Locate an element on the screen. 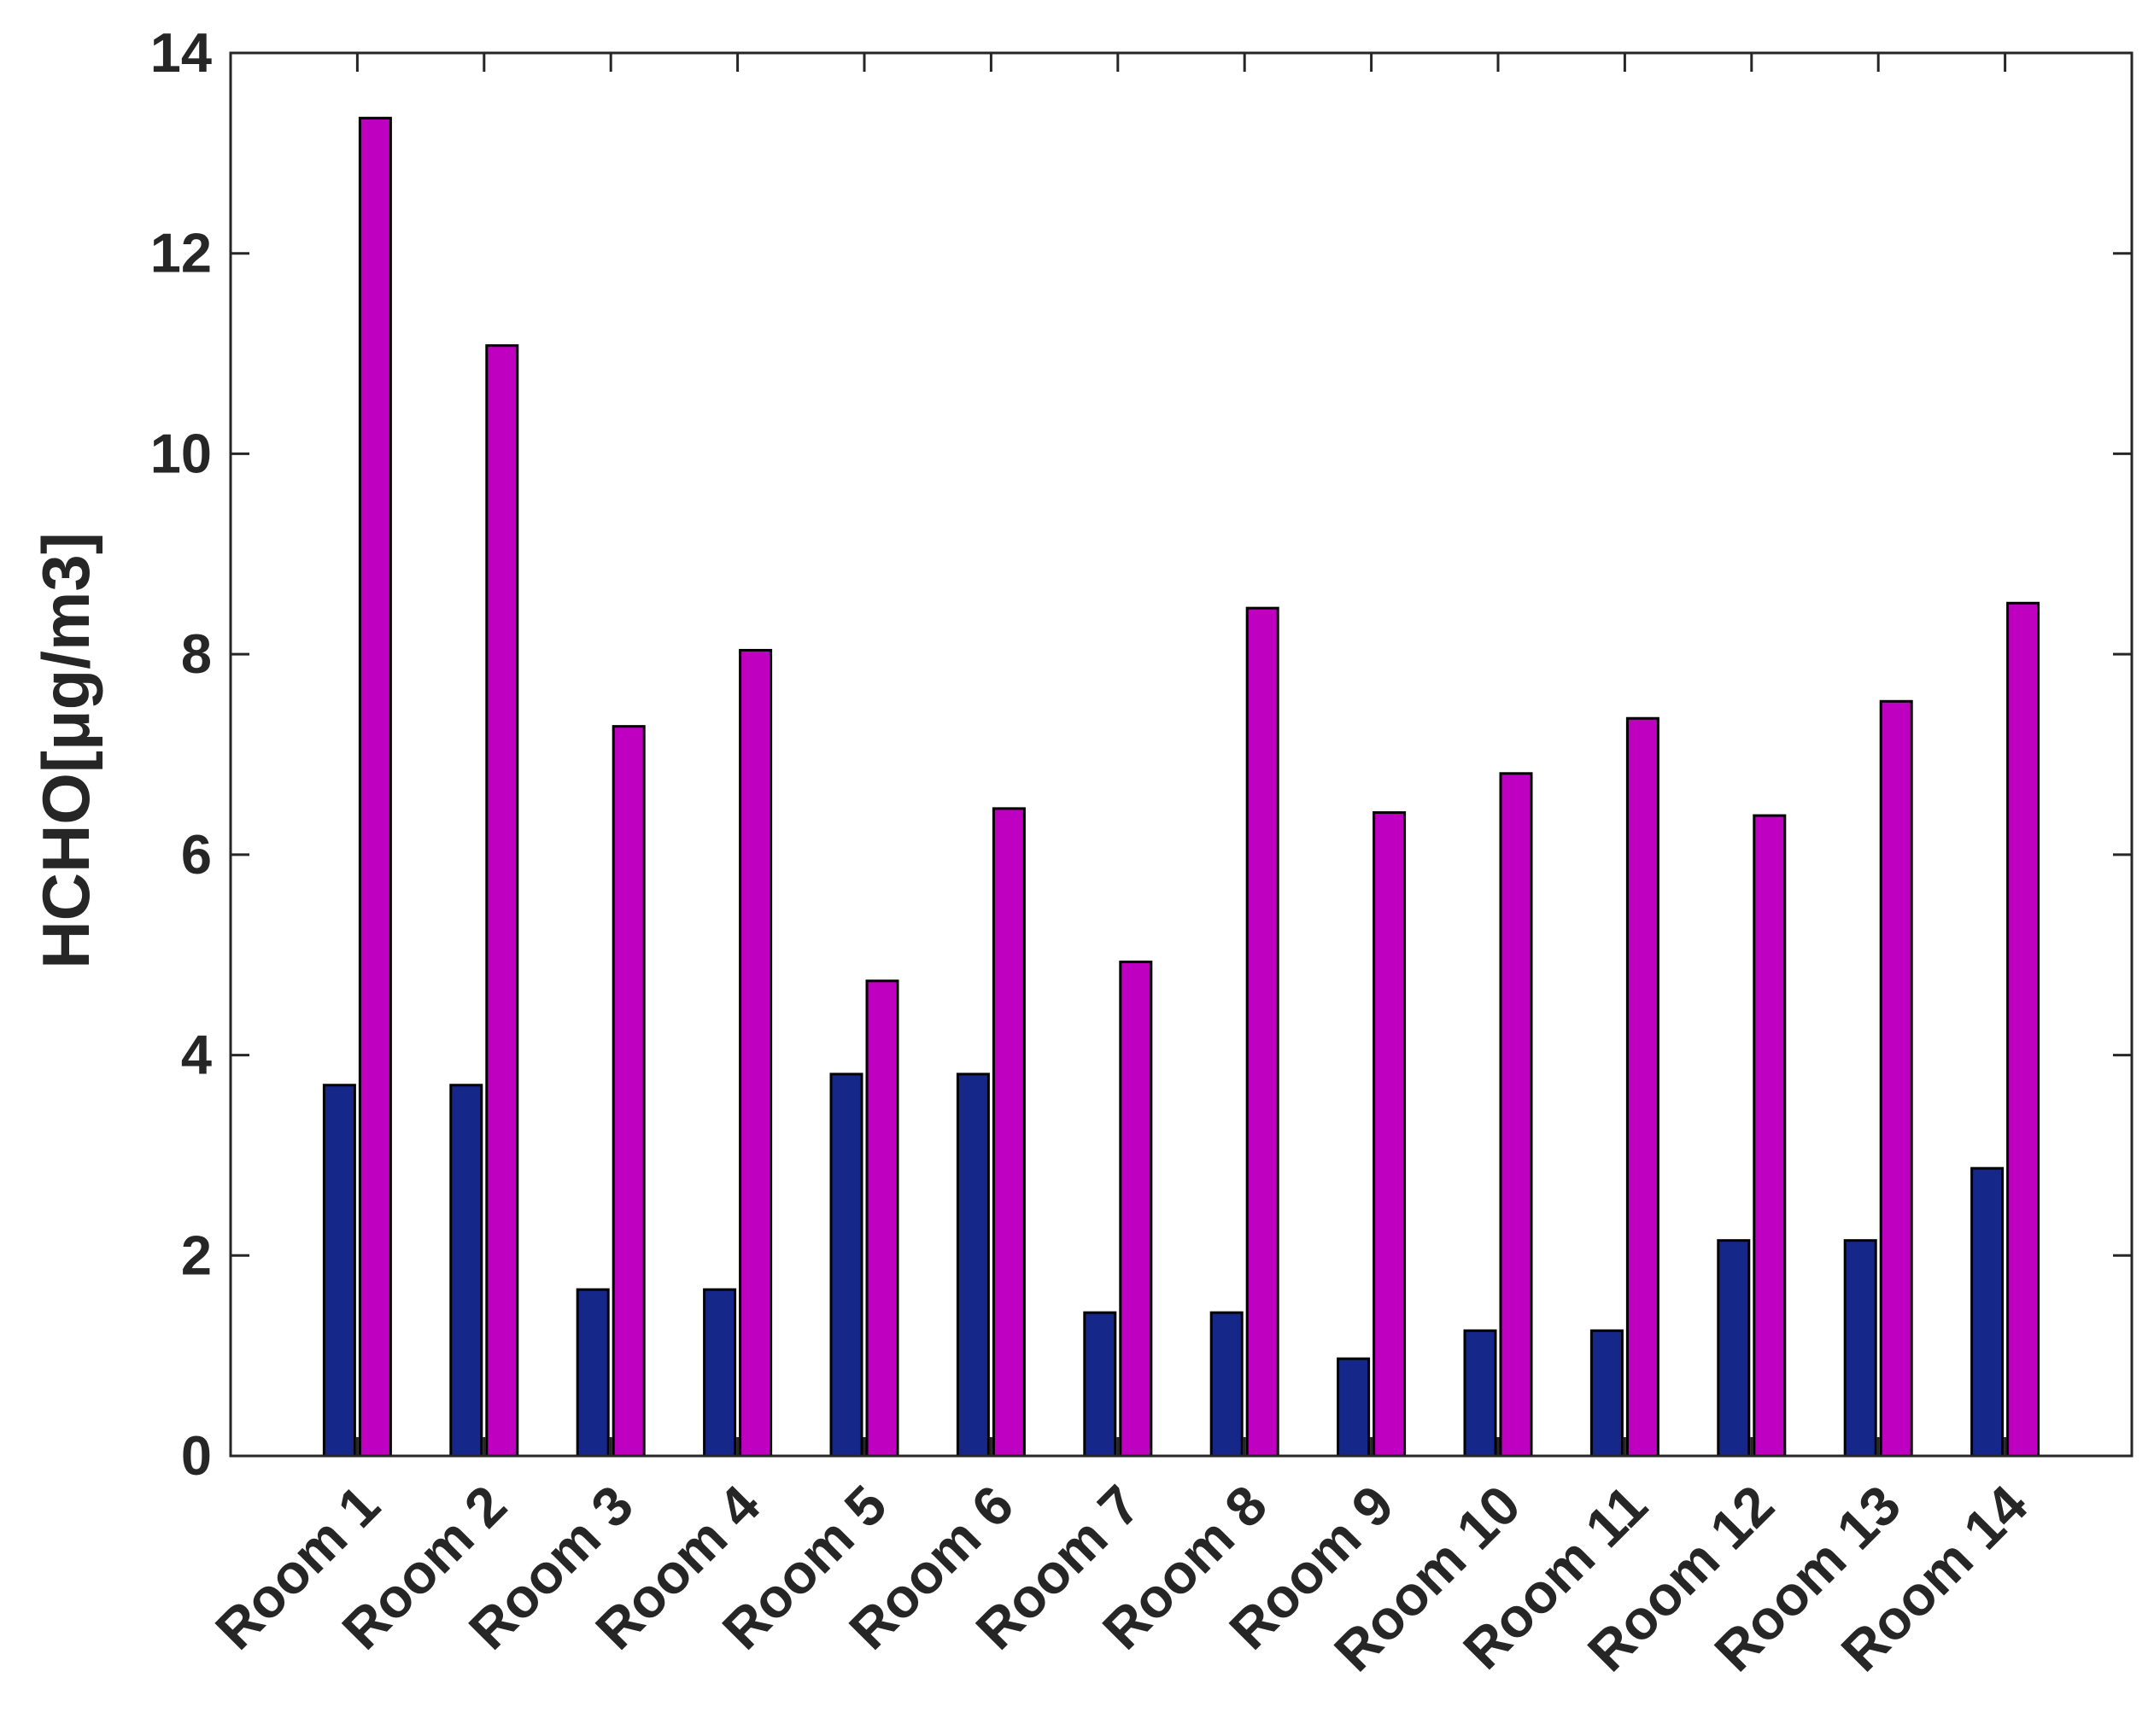 The height and width of the screenshot is (1736, 2154). y-axis-label: HCHO[μg/m3] is located at coordinates (65, 750).